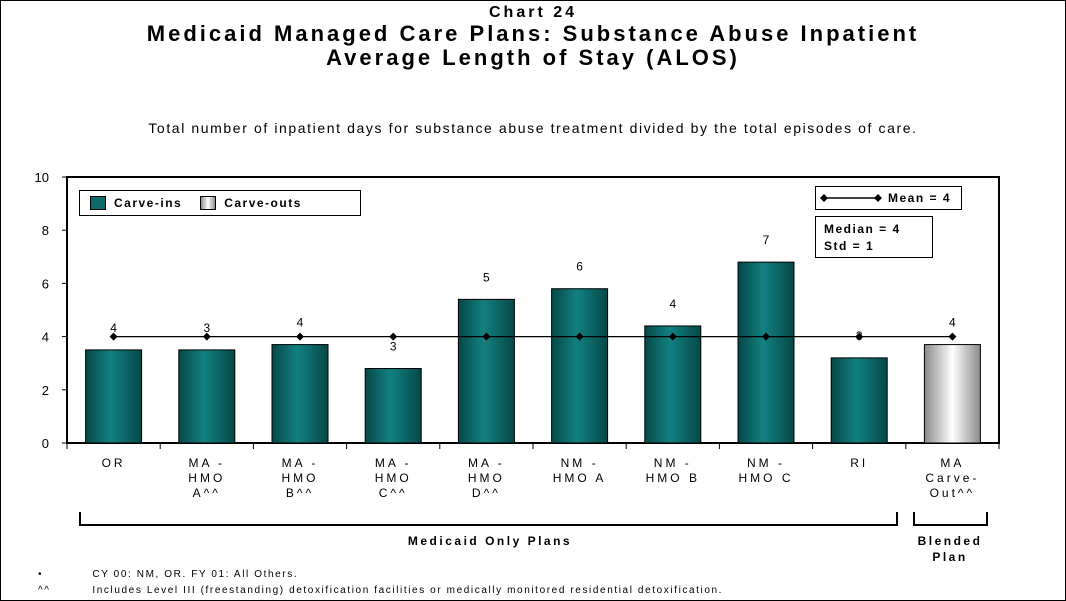 The image size is (1066, 601). What do you see at coordinates (208, 203) in the screenshot?
I see `carve-outs-swatch` at bounding box center [208, 203].